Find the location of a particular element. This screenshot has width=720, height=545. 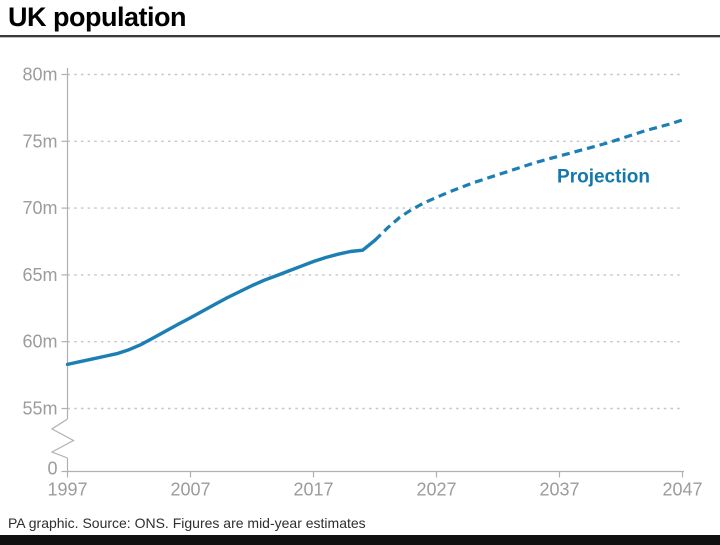

series-line-solid is located at coordinates (221, 302).